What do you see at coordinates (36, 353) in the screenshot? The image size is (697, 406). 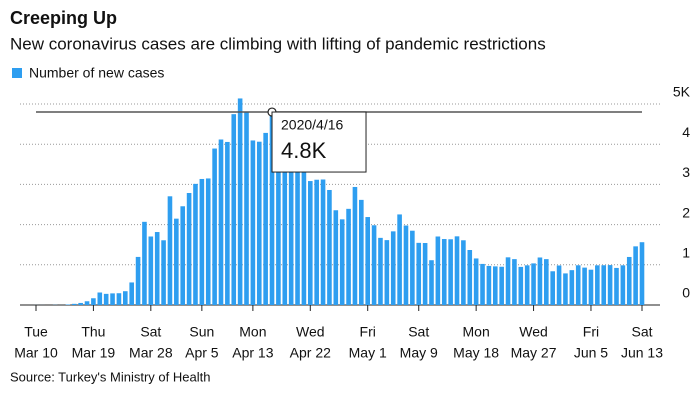 I see `x-tick-label: Mar 10` at bounding box center [36, 353].